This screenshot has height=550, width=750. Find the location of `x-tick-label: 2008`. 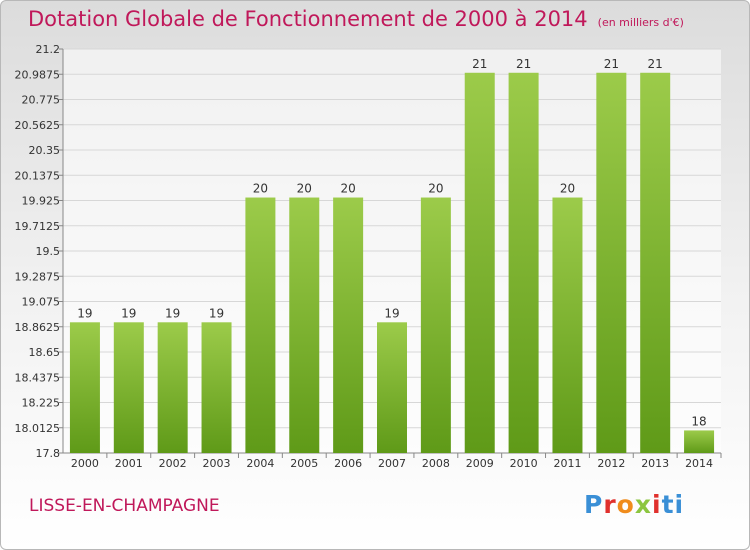

x-tick-label: 2008 is located at coordinates (436, 463).